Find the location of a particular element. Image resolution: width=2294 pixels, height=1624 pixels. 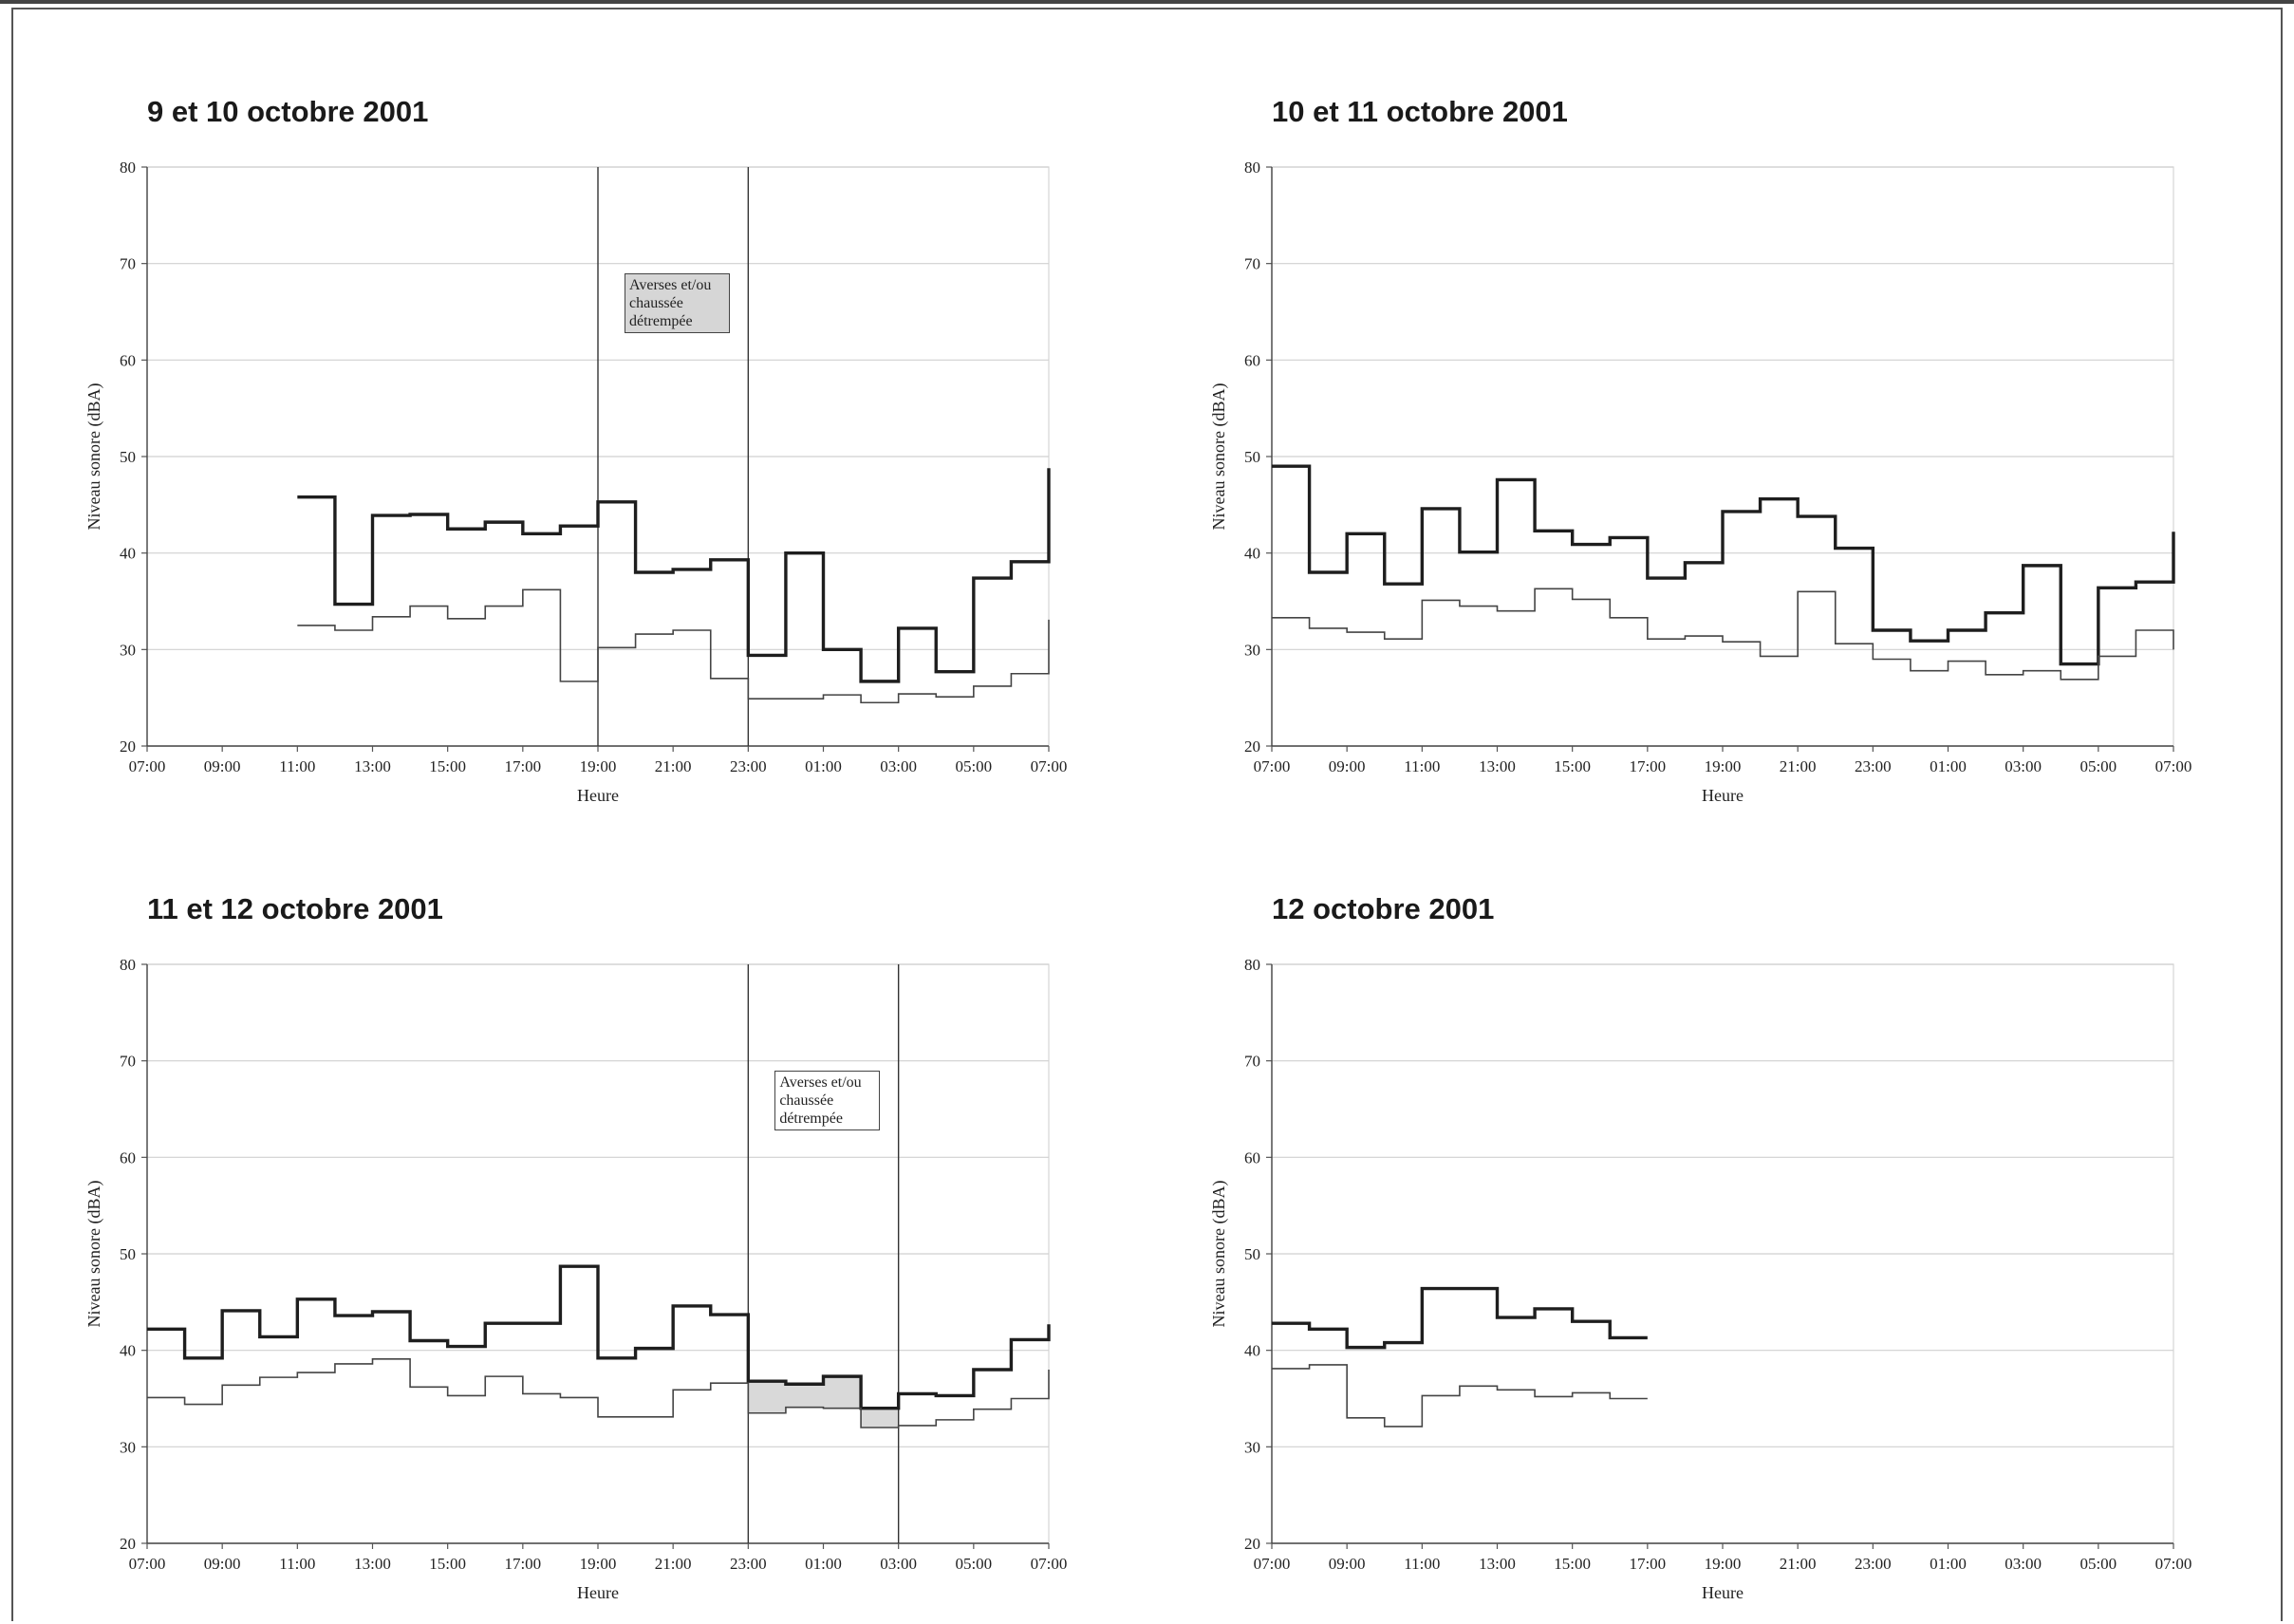

chart-title: 12 octobre 2001 is located at coordinates (1383, 908).